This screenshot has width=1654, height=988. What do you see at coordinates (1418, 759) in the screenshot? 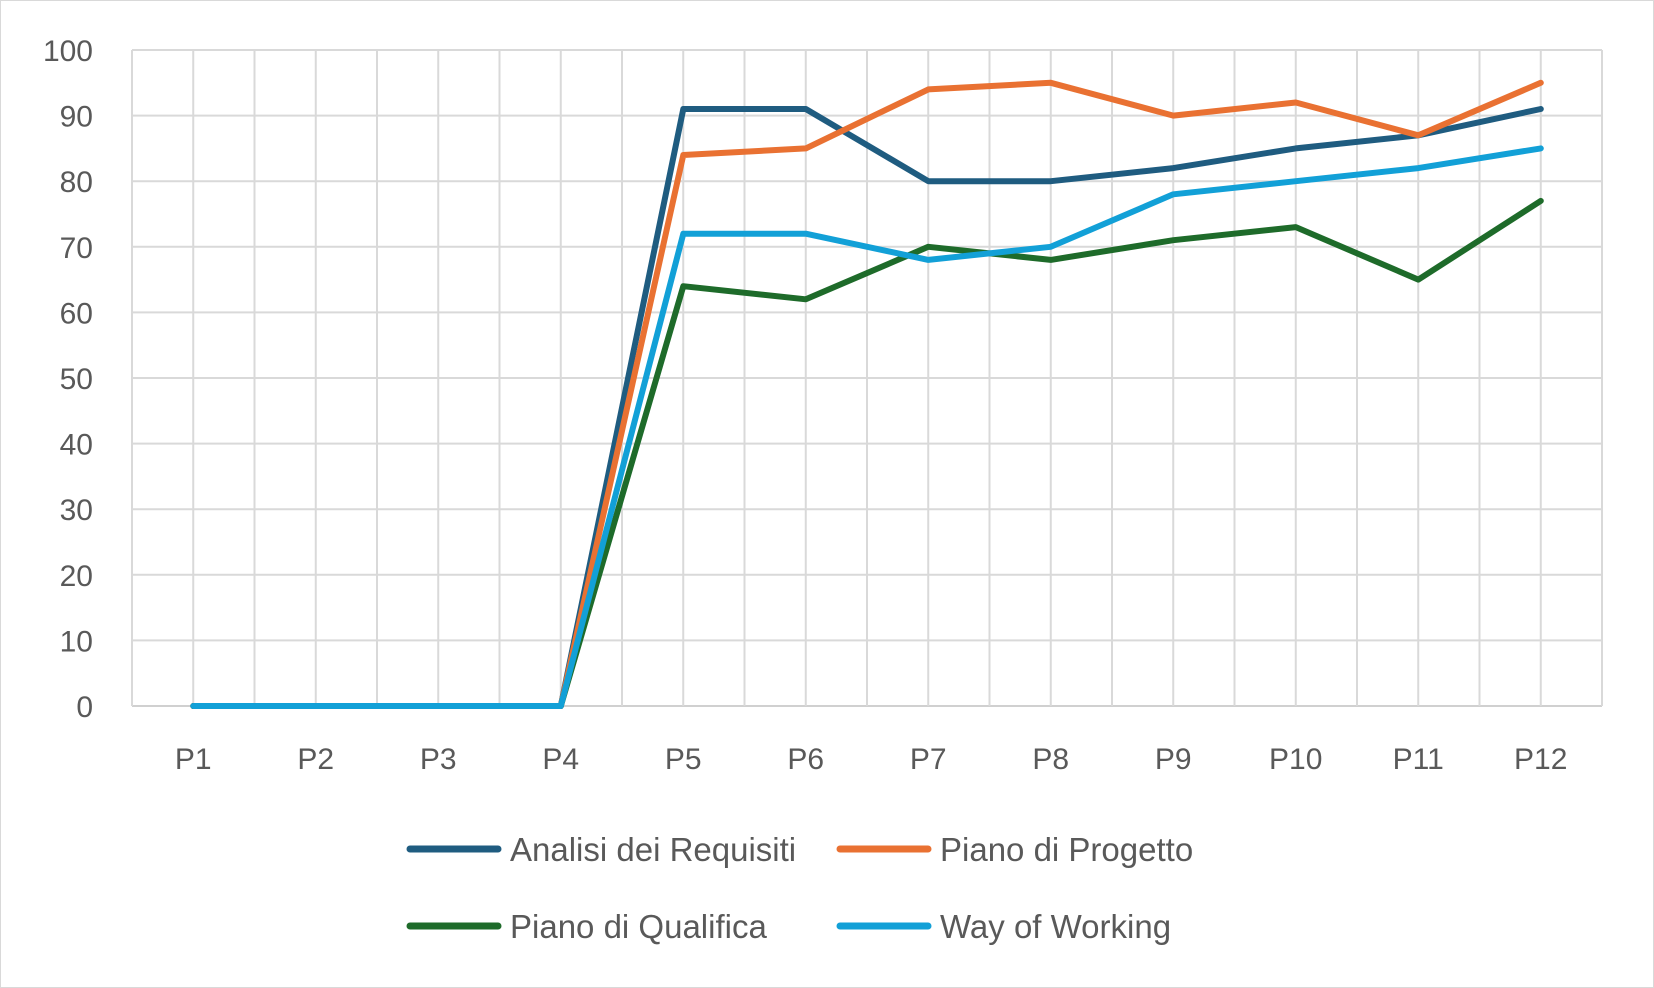
I see `x-tick-label: P11` at bounding box center [1418, 759].